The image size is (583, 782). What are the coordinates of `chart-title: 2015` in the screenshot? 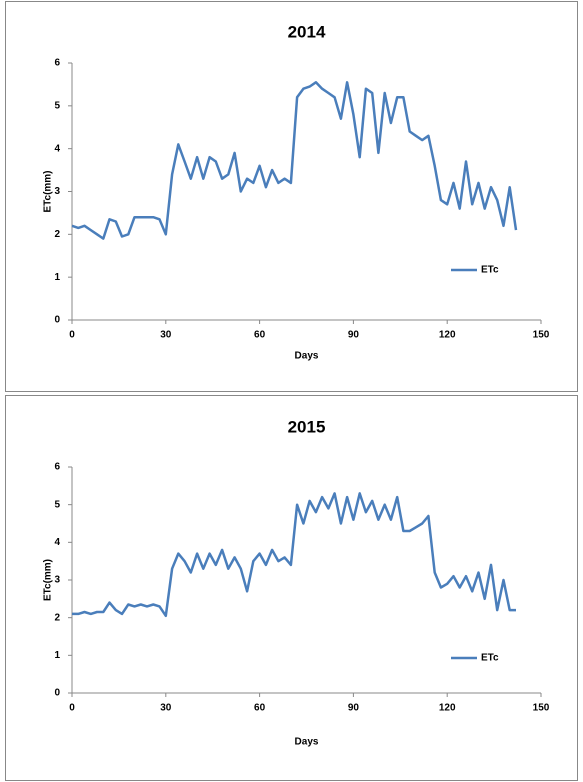 It's located at (307, 426).